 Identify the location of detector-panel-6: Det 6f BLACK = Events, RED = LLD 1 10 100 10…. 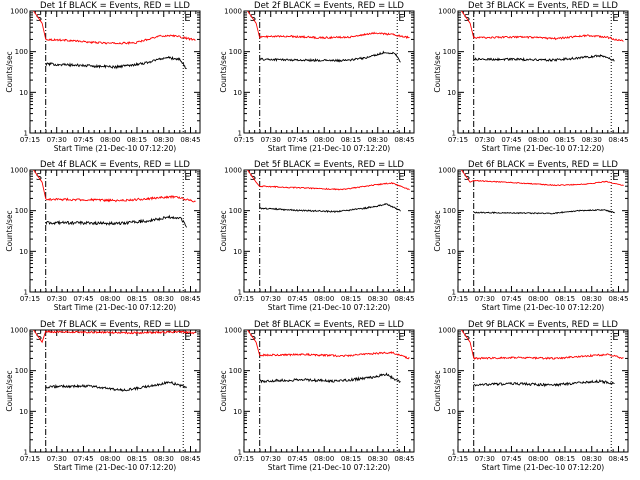
(531, 236).